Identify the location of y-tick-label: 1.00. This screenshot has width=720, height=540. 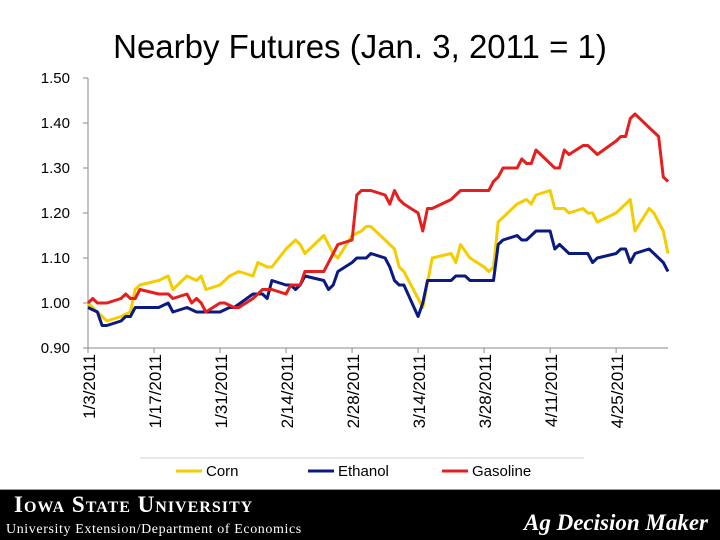
(55, 303).